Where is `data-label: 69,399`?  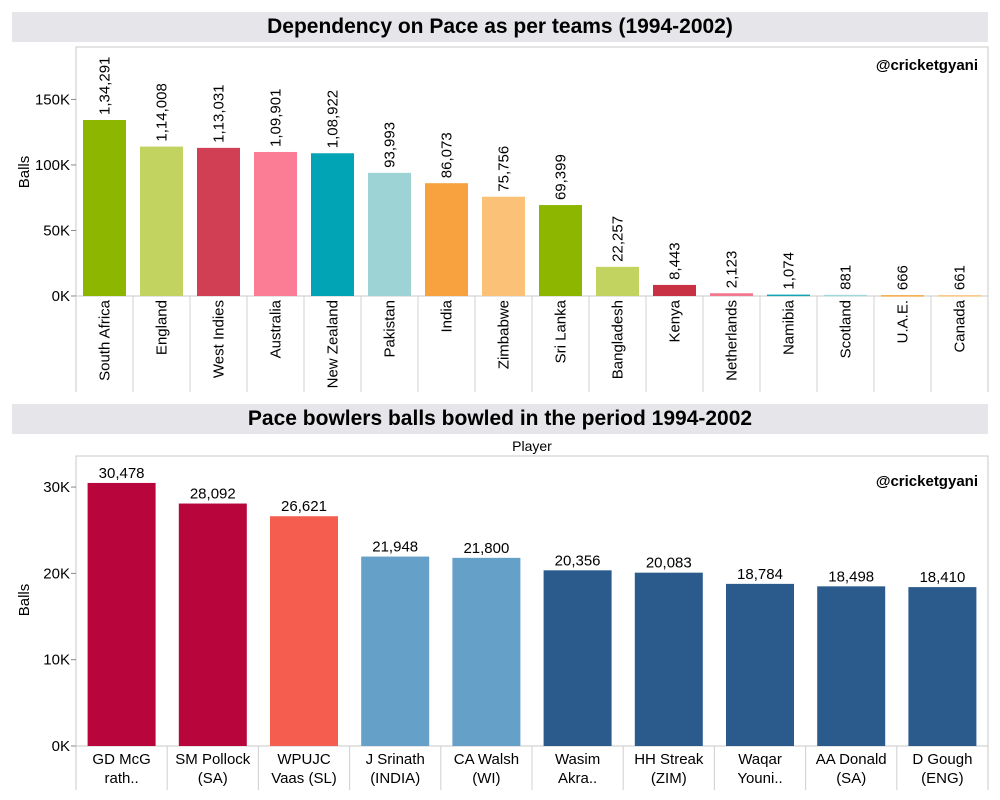
data-label: 69,399 is located at coordinates (561, 177).